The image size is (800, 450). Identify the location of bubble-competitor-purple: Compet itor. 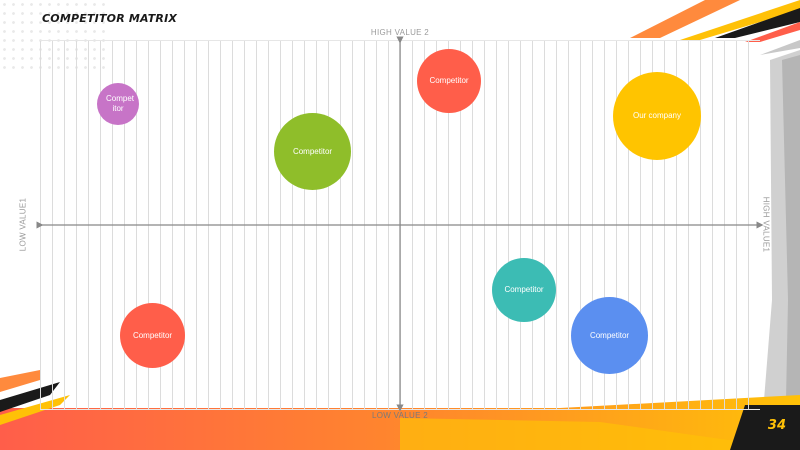
(118, 104).